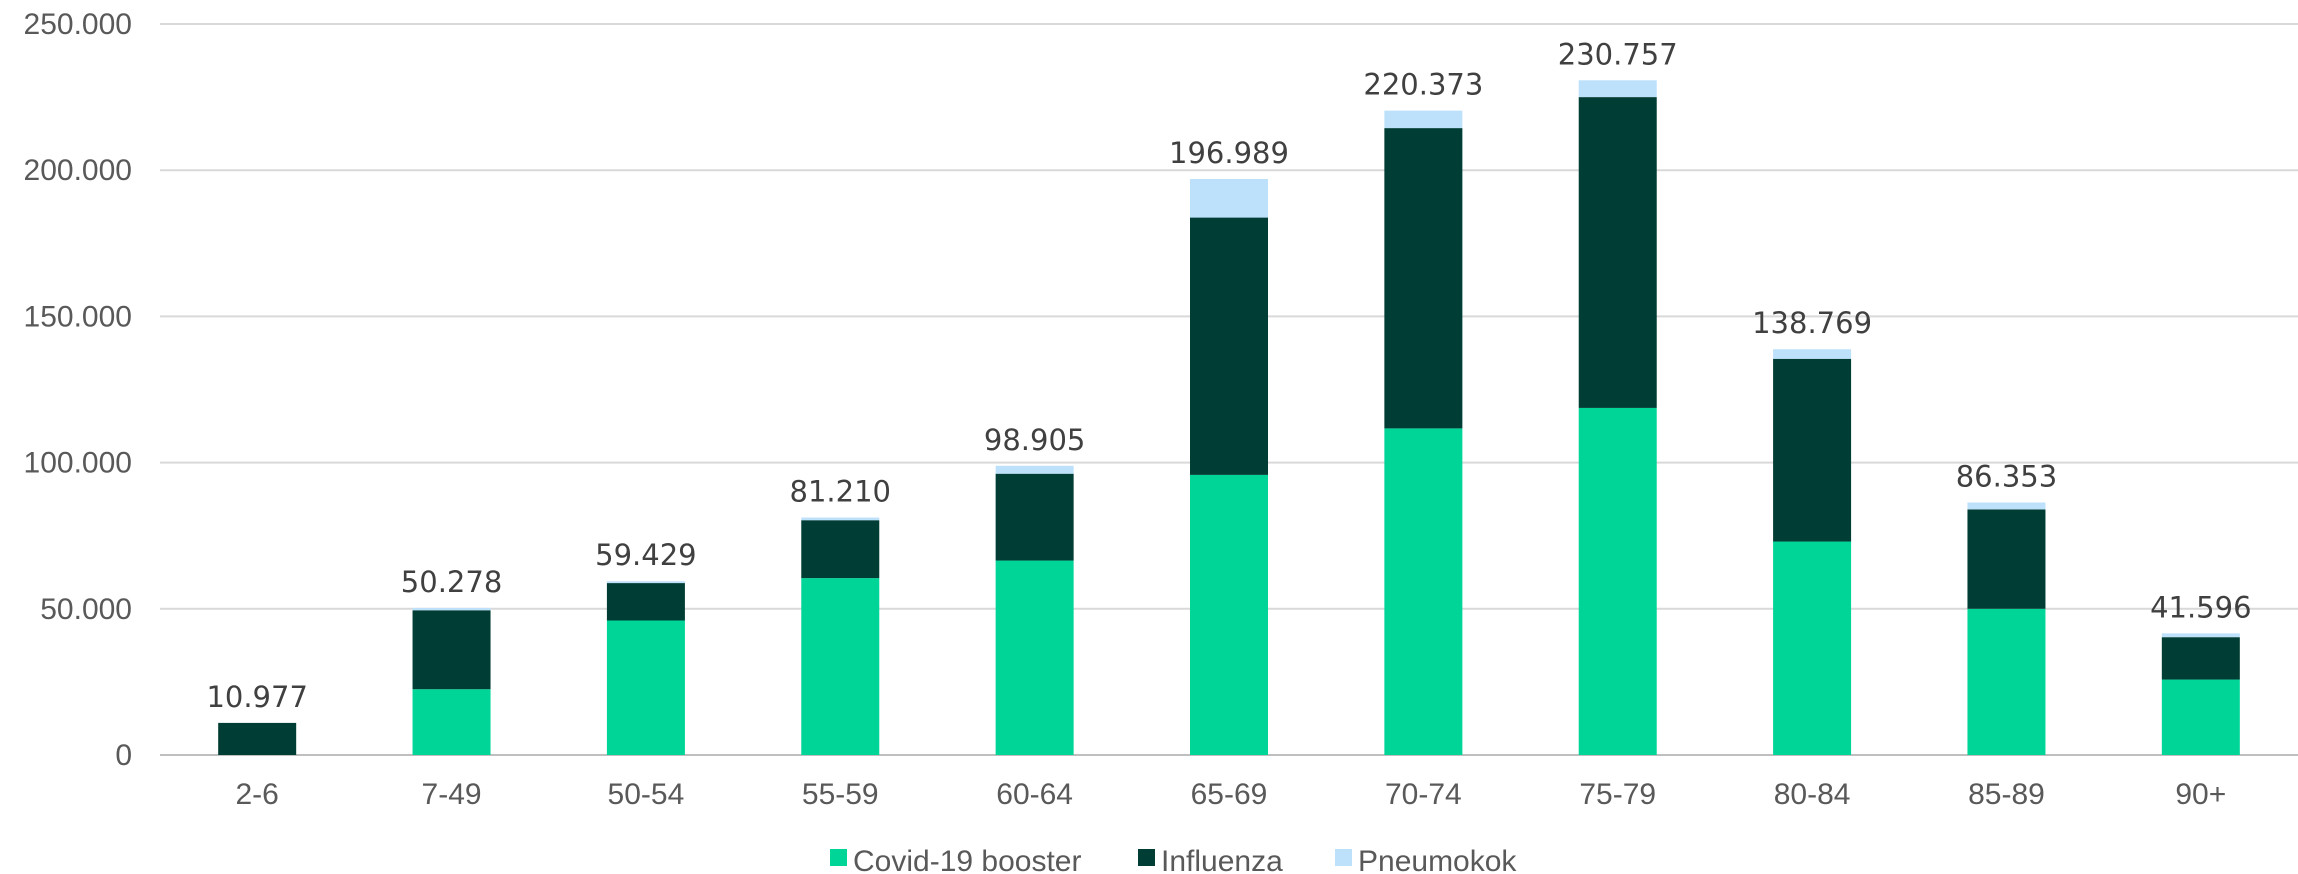 Image resolution: width=2298 pixels, height=874 pixels. What do you see at coordinates (78, 463) in the screenshot?
I see `y-tick-label: 100.000` at bounding box center [78, 463].